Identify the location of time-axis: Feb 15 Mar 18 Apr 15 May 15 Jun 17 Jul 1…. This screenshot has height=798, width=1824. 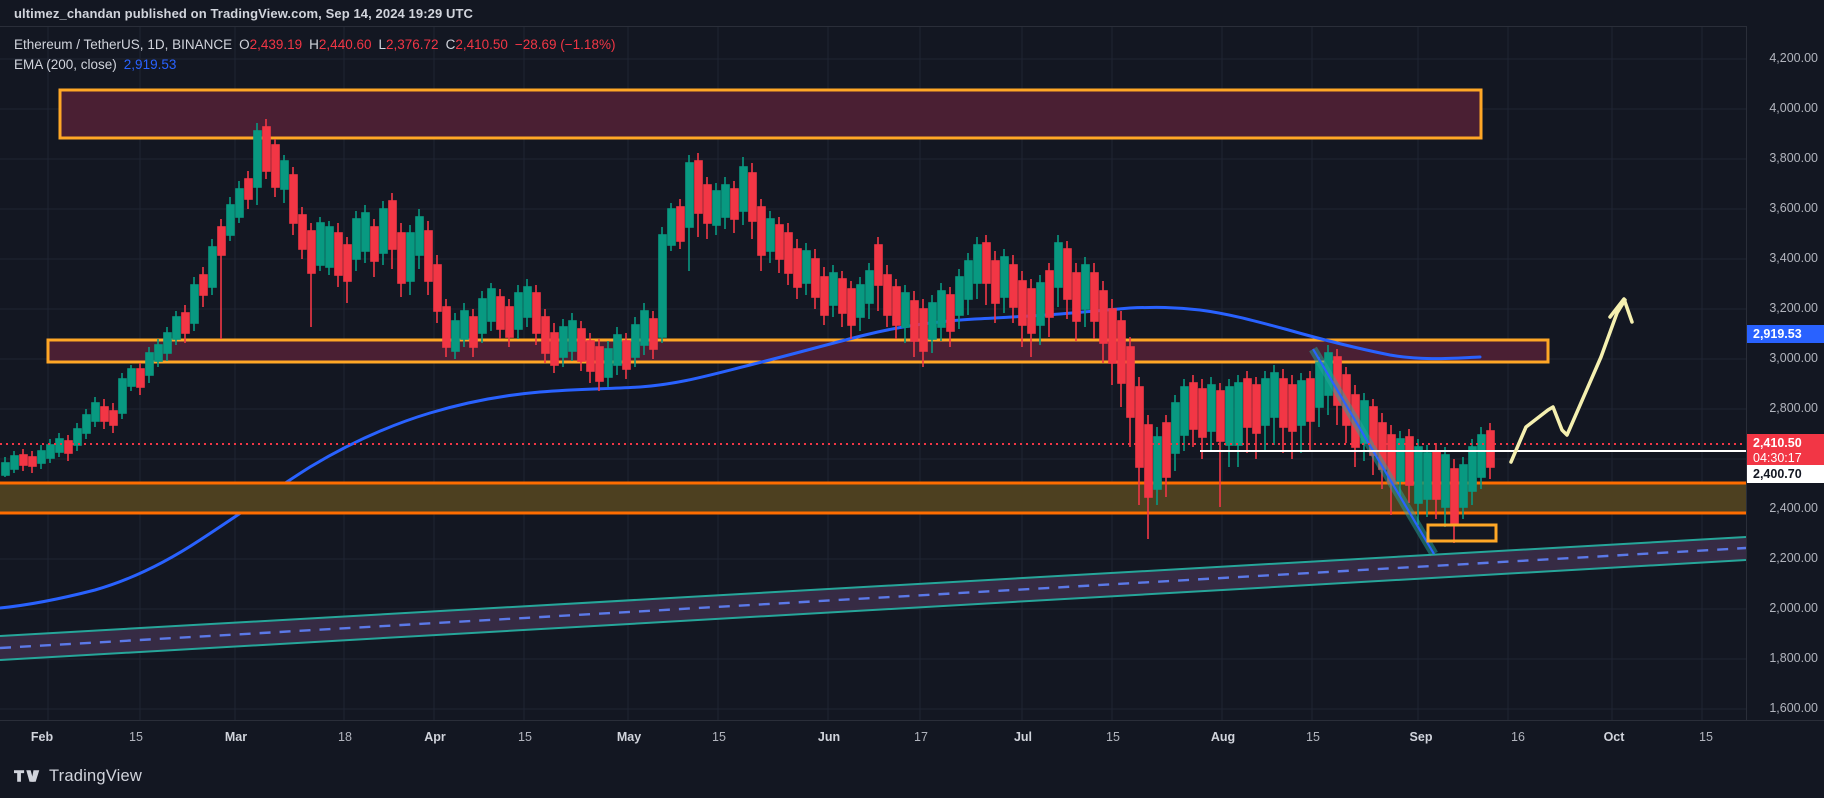
(912, 737).